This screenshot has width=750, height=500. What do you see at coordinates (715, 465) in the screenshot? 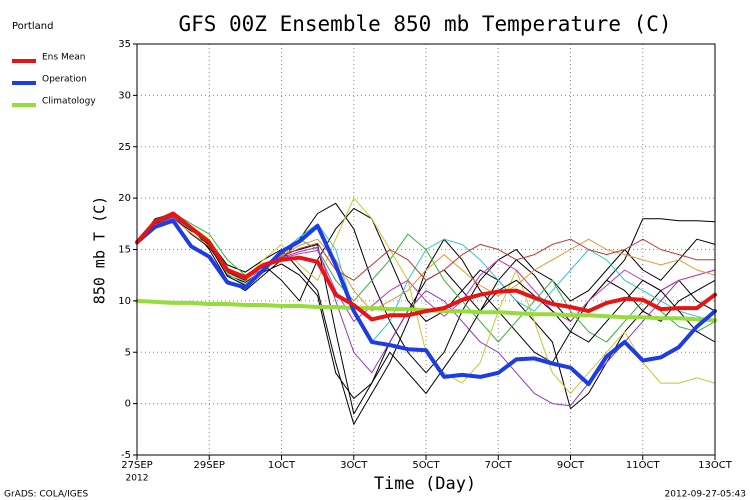
I see `x-tick-label: 13OCT` at bounding box center [715, 465].